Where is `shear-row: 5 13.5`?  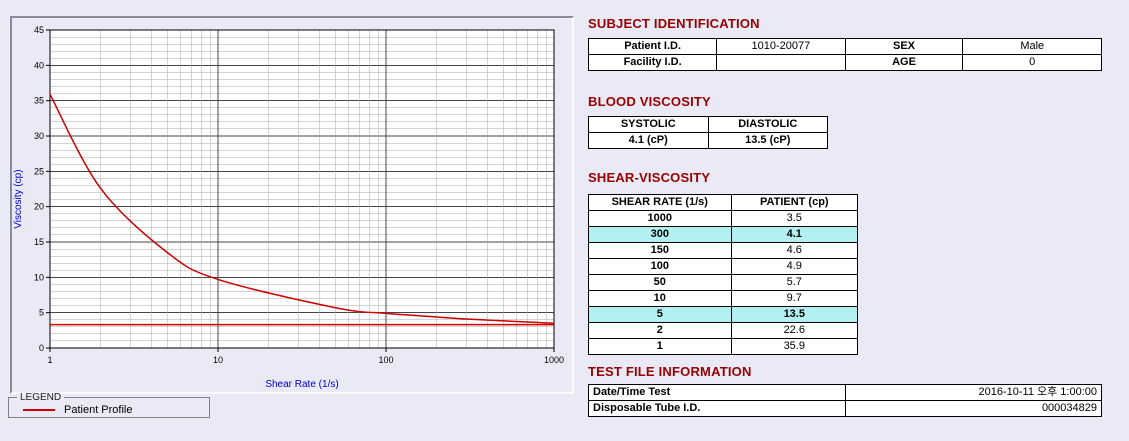 shear-row: 5 13.5 is located at coordinates (723, 314).